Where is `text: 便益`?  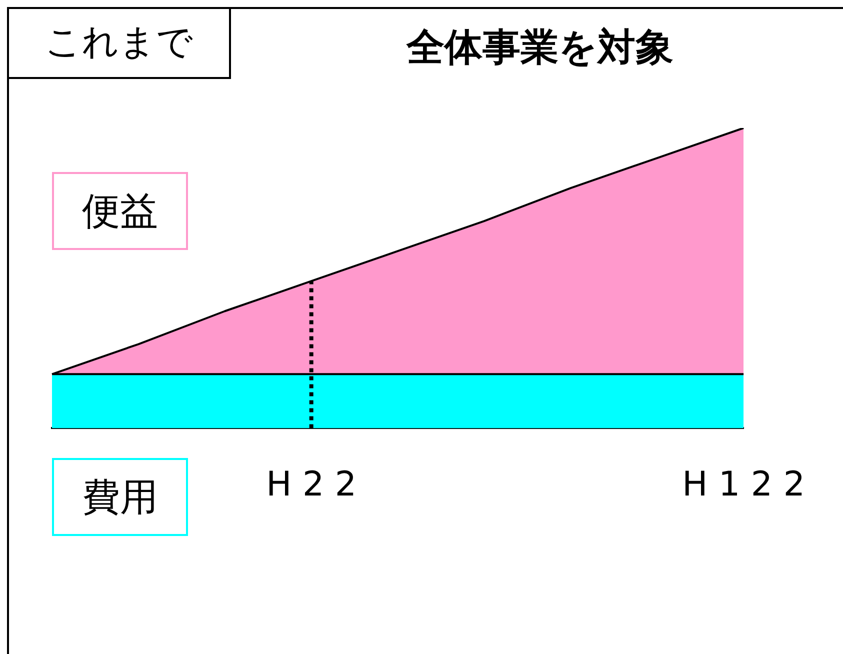
text: 便益 is located at coordinates (120, 211).